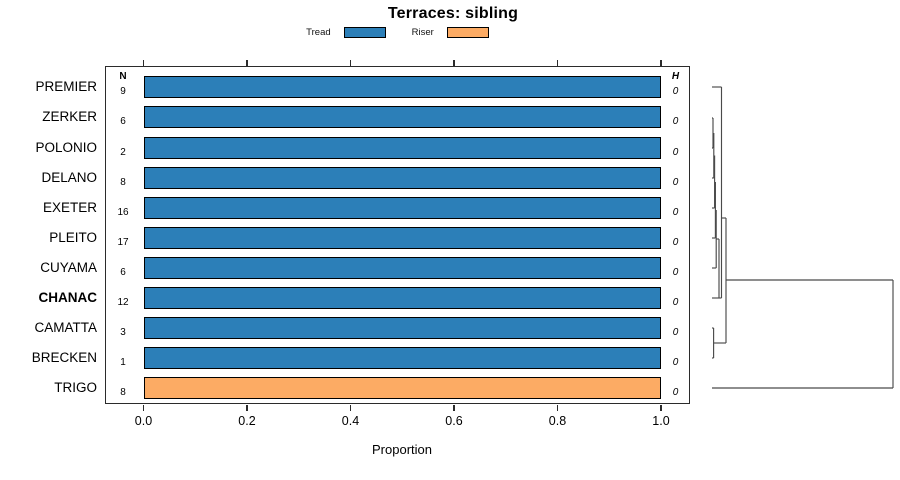 The height and width of the screenshot is (480, 900). I want to click on x-tick-label: 0.8, so click(557, 421).